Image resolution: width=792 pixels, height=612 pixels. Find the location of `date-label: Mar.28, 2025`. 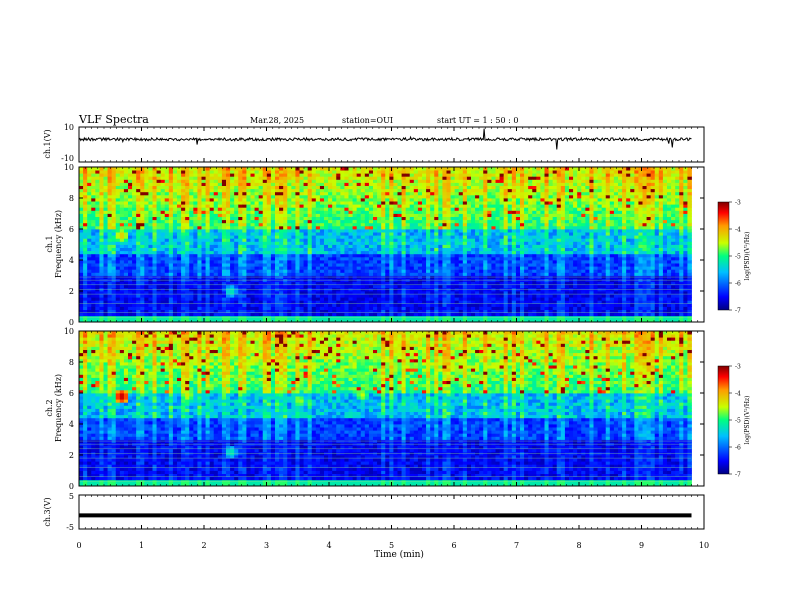

date-label: Mar.28, 2025 is located at coordinates (277, 120).